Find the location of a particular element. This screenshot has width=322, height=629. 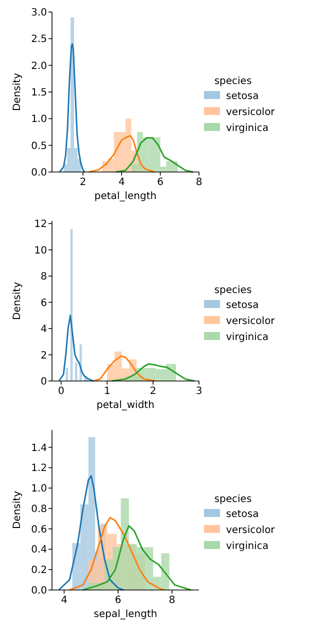

x-tick-label: 1 is located at coordinates (107, 391).